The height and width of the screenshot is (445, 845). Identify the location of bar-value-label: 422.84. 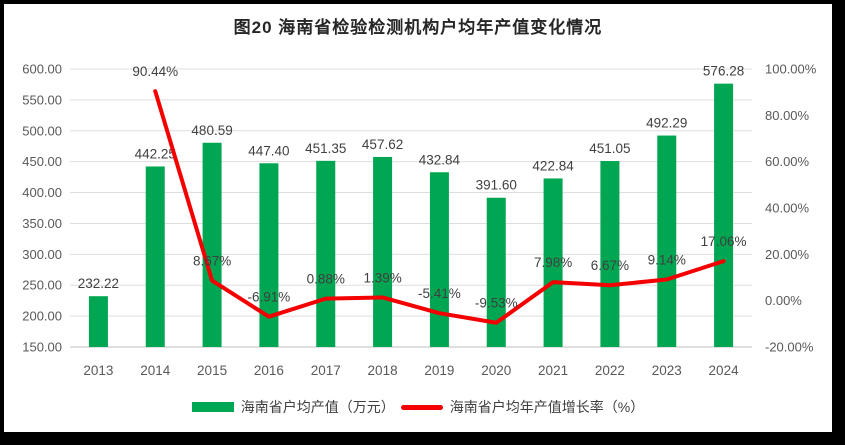
(553, 165).